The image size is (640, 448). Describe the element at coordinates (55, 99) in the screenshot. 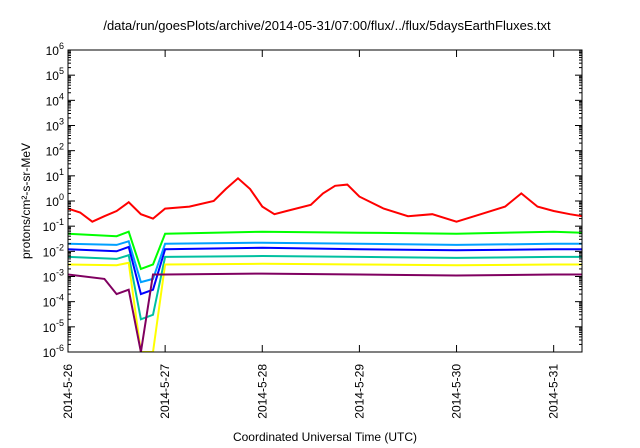

I see `y-tick-label: 10⁴` at that location.